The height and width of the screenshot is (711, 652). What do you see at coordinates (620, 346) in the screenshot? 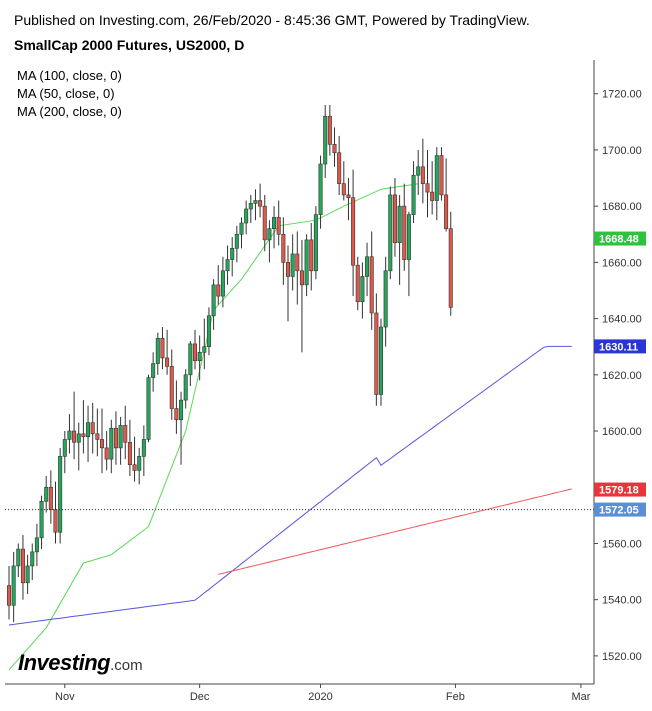
I see `price-tag-ma100` at bounding box center [620, 346].